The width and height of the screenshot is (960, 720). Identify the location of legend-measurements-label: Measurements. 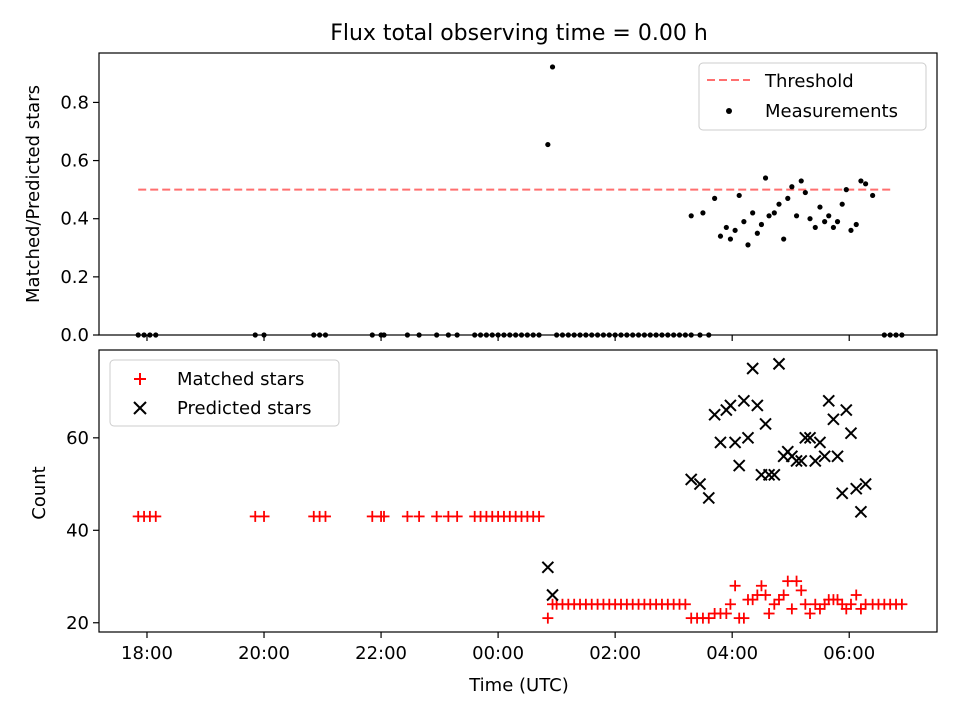
(831, 111).